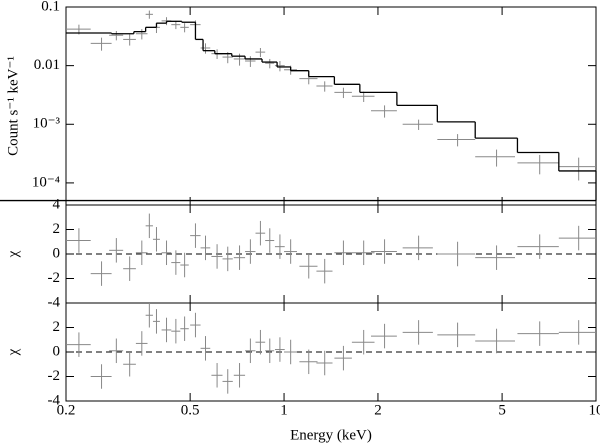 This screenshot has height=445, width=600. I want to click on y-tick-label: 0.01, so click(47, 65).